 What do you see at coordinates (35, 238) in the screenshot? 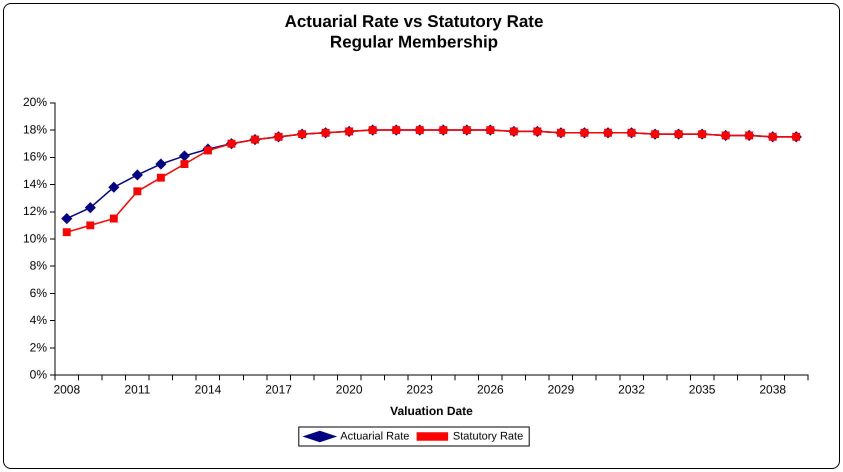
I see `y-tick-label: 10%` at bounding box center [35, 238].